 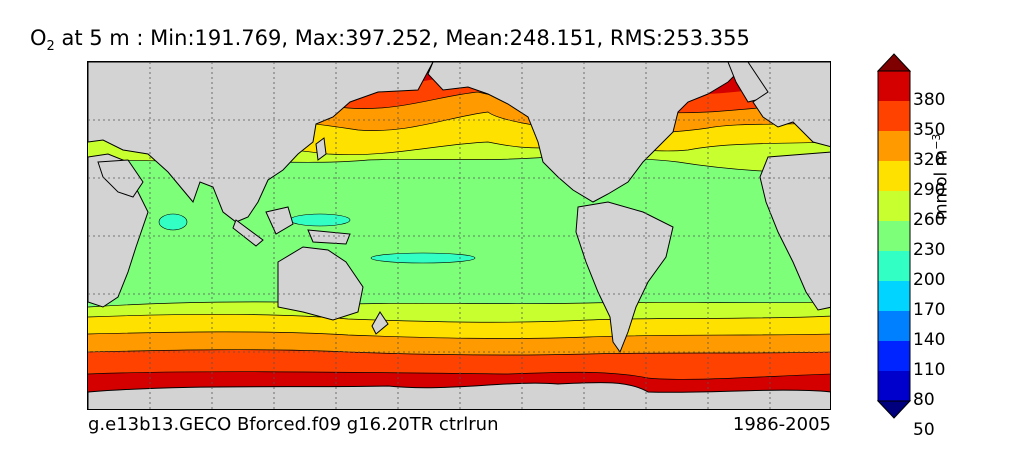 What do you see at coordinates (38, 38) in the screenshot?
I see `title-variable: O` at bounding box center [38, 38].